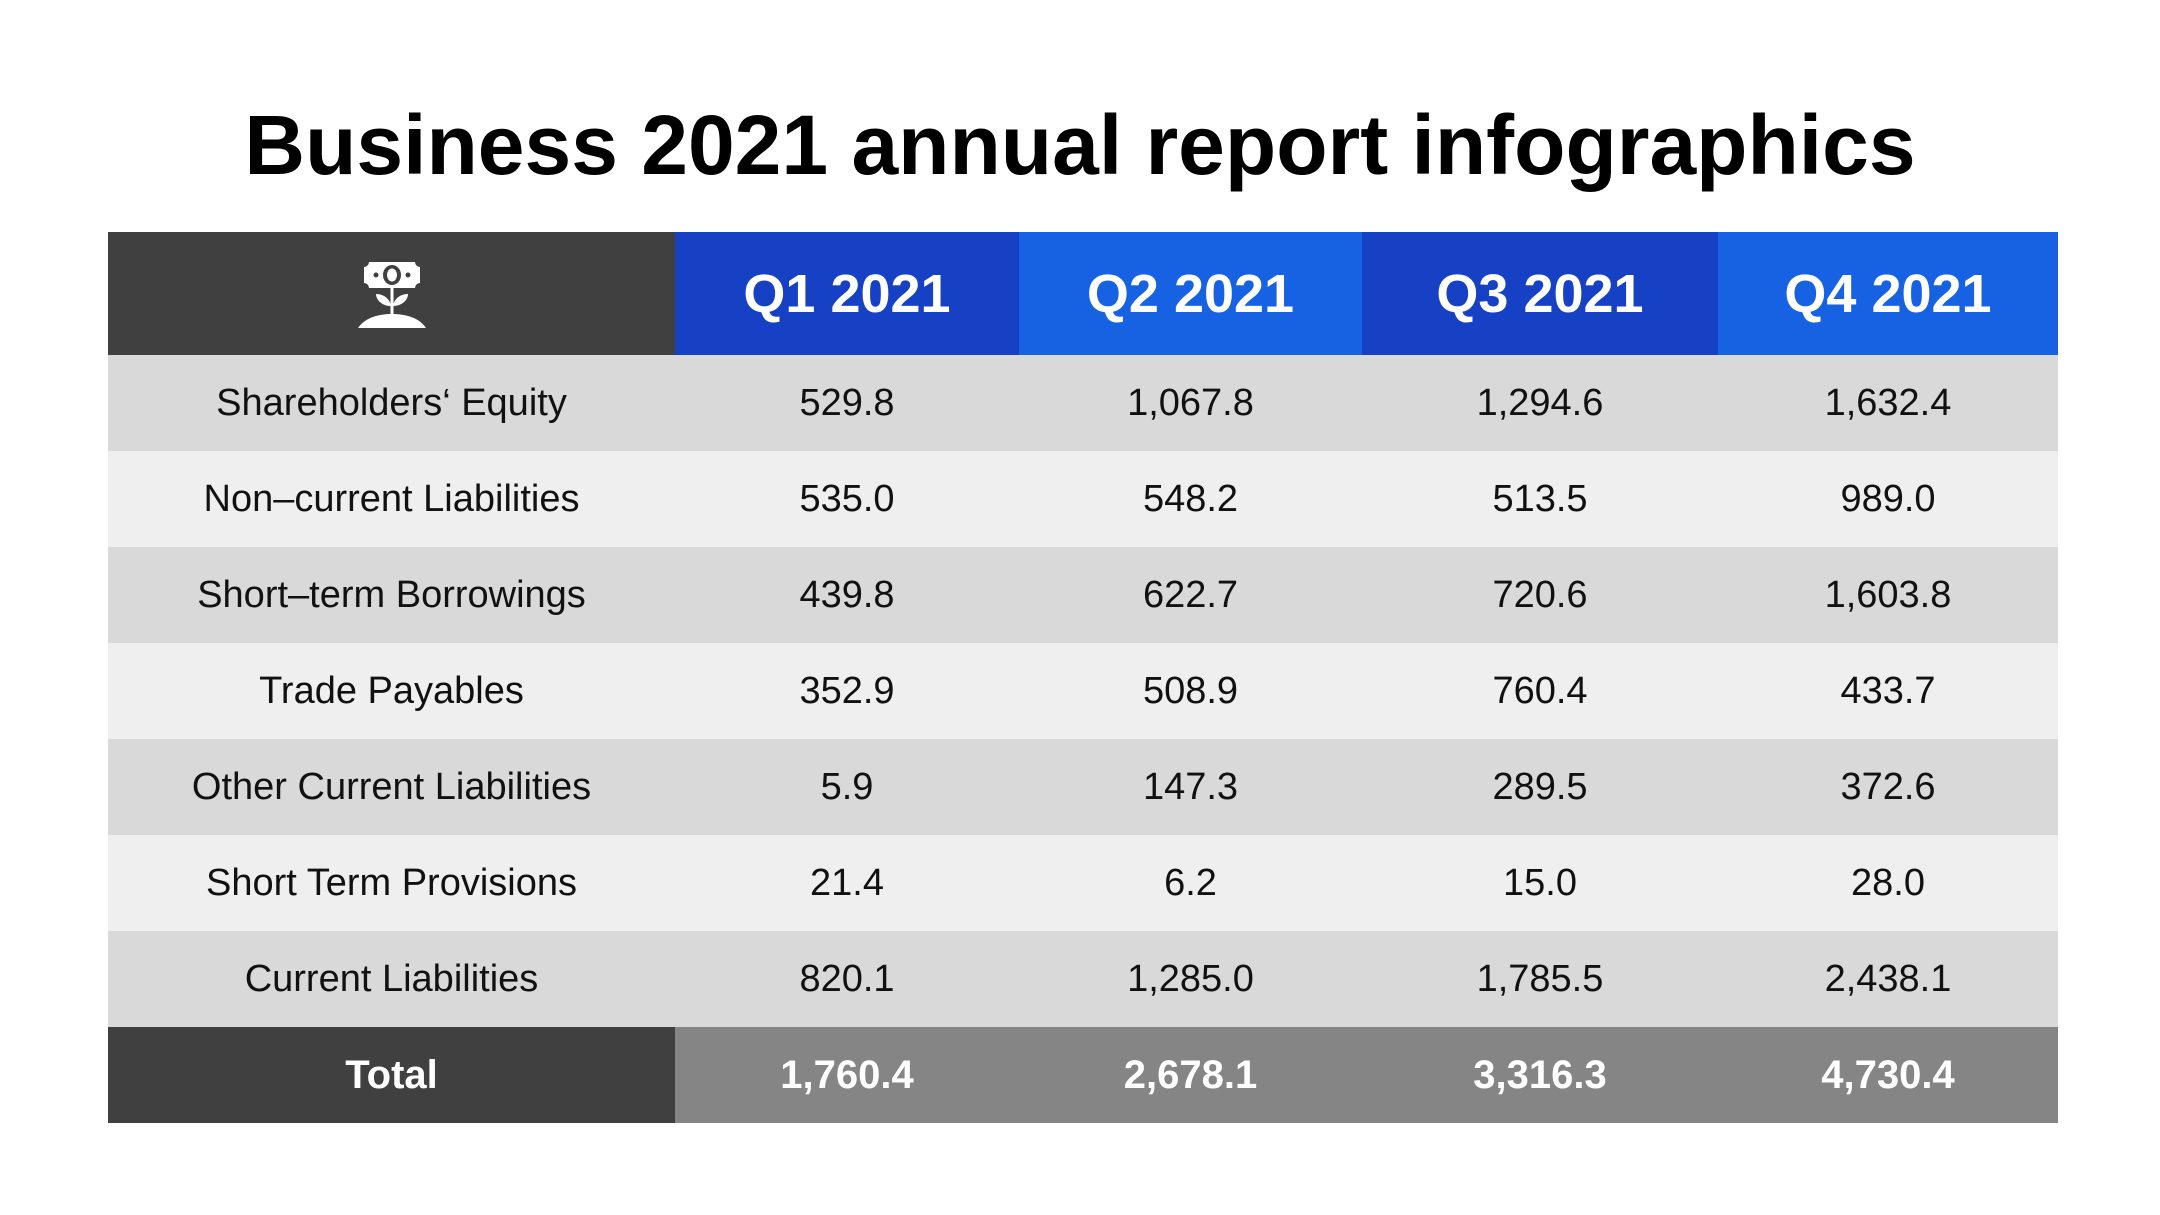  Describe the element at coordinates (1190, 595) in the screenshot. I see `table-cell: 622.7` at that location.